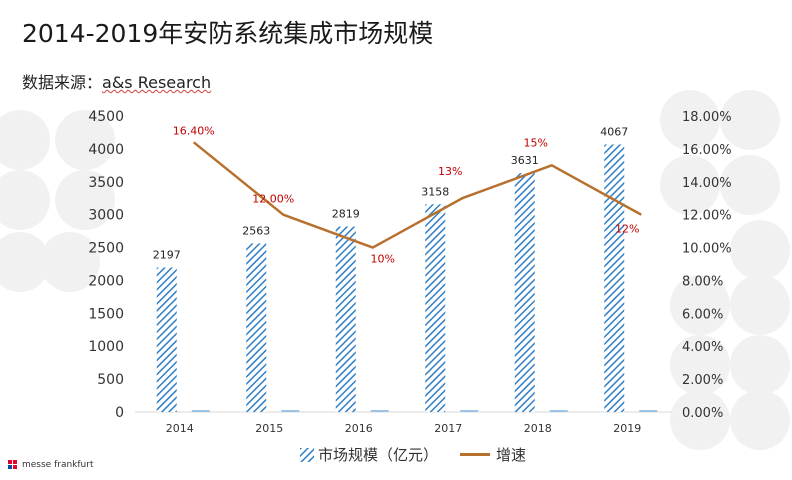 The height and width of the screenshot is (480, 792). What do you see at coordinates (106, 117) in the screenshot?
I see `y-left-tick-label: 4500` at bounding box center [106, 117].